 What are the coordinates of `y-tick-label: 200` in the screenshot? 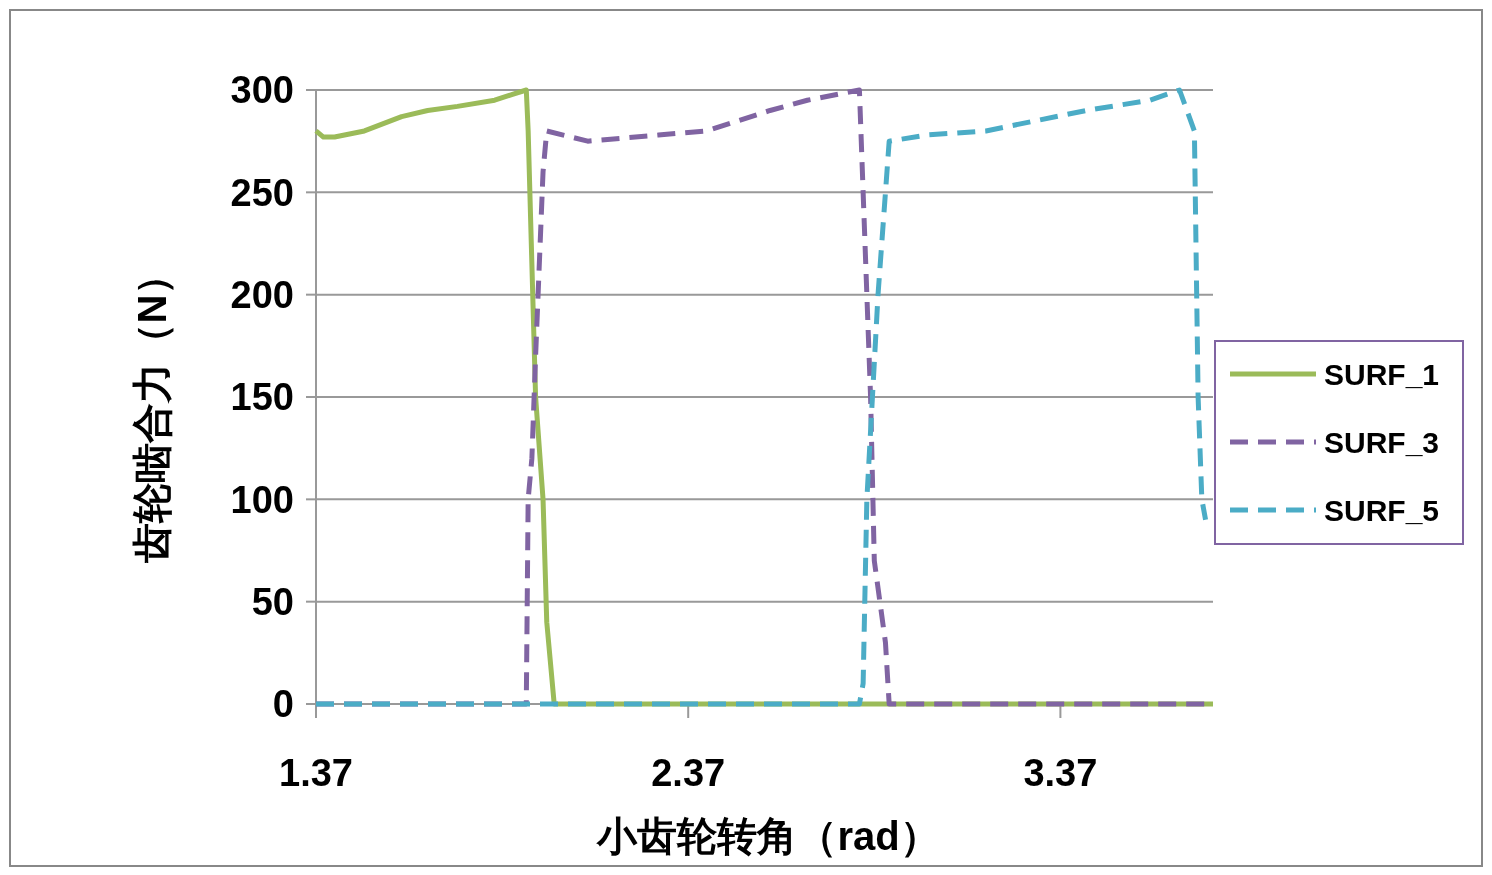 It's located at (262, 294).